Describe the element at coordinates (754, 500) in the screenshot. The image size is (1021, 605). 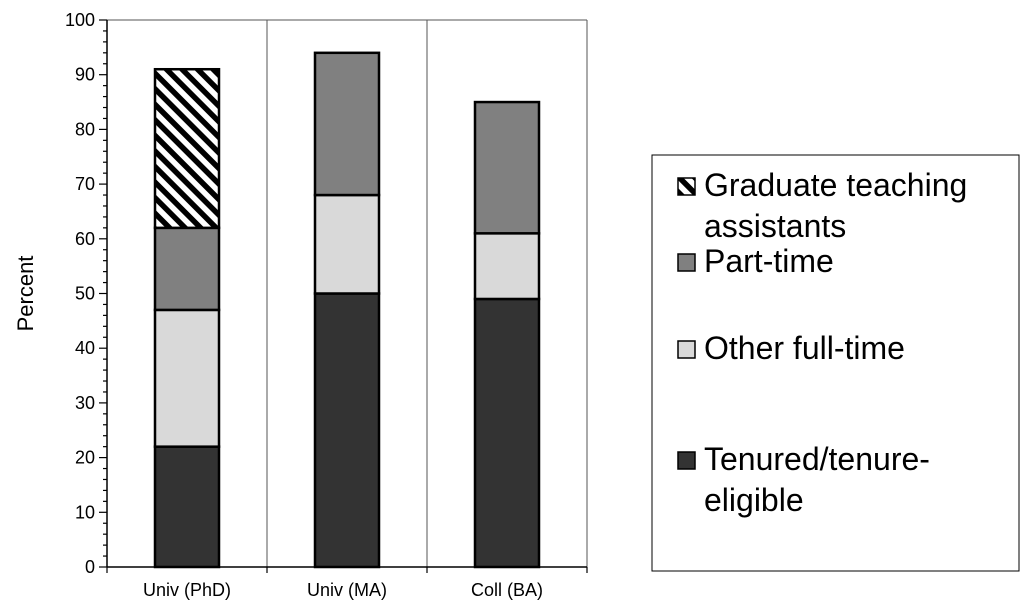
I see `legend-label: eligible` at that location.